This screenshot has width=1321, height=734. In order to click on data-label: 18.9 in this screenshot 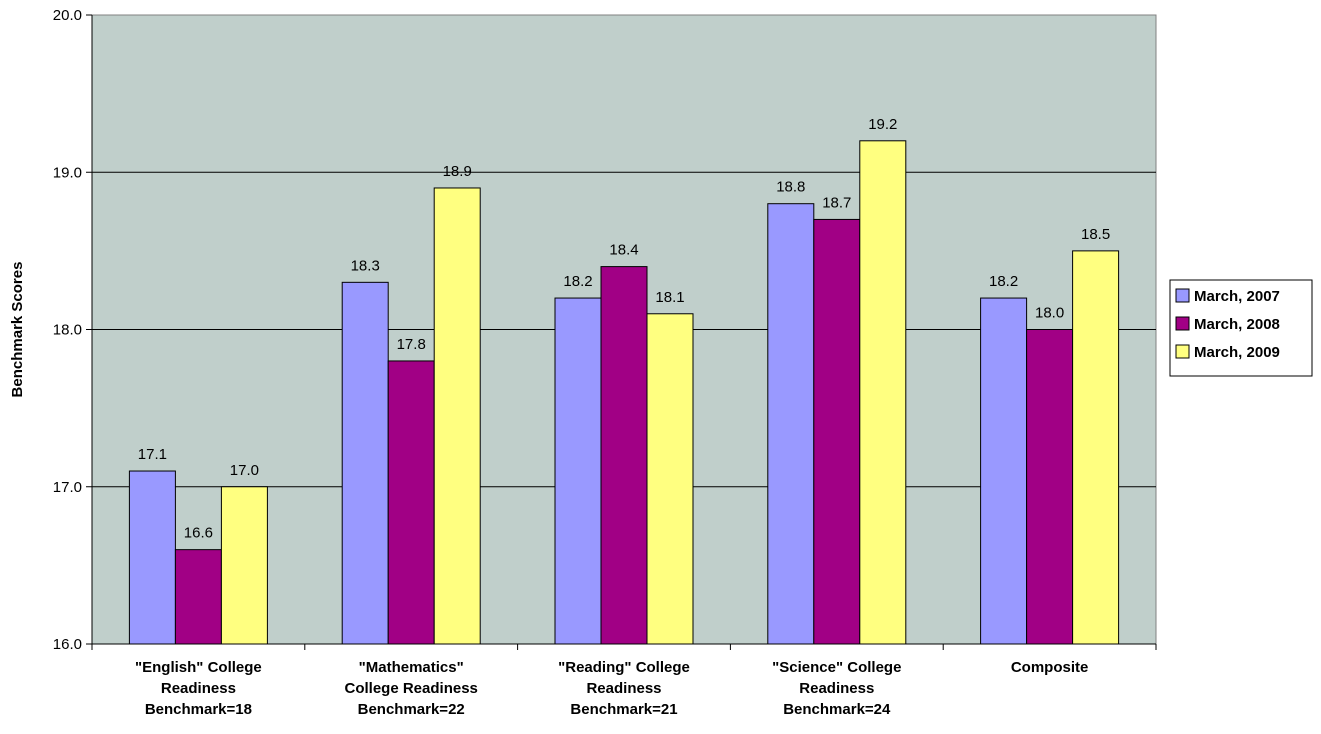, I will do `click(457, 171)`.